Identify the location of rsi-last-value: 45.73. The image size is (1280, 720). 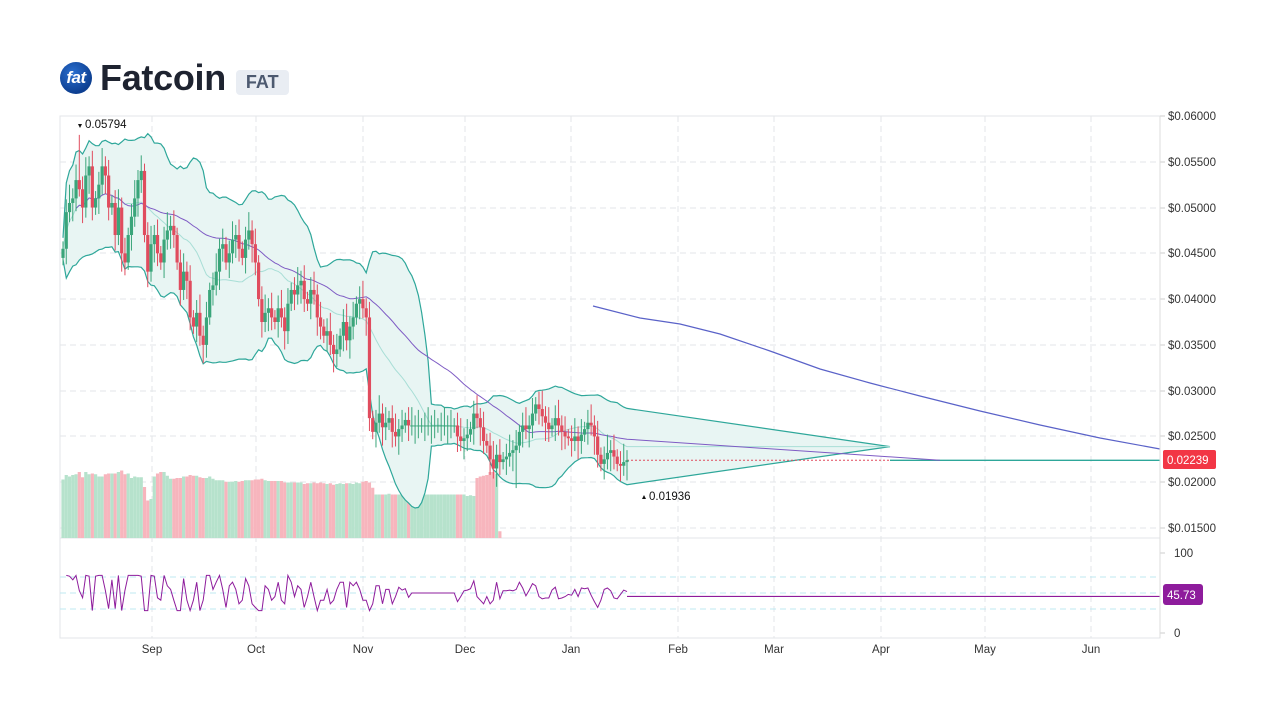
(1181, 596).